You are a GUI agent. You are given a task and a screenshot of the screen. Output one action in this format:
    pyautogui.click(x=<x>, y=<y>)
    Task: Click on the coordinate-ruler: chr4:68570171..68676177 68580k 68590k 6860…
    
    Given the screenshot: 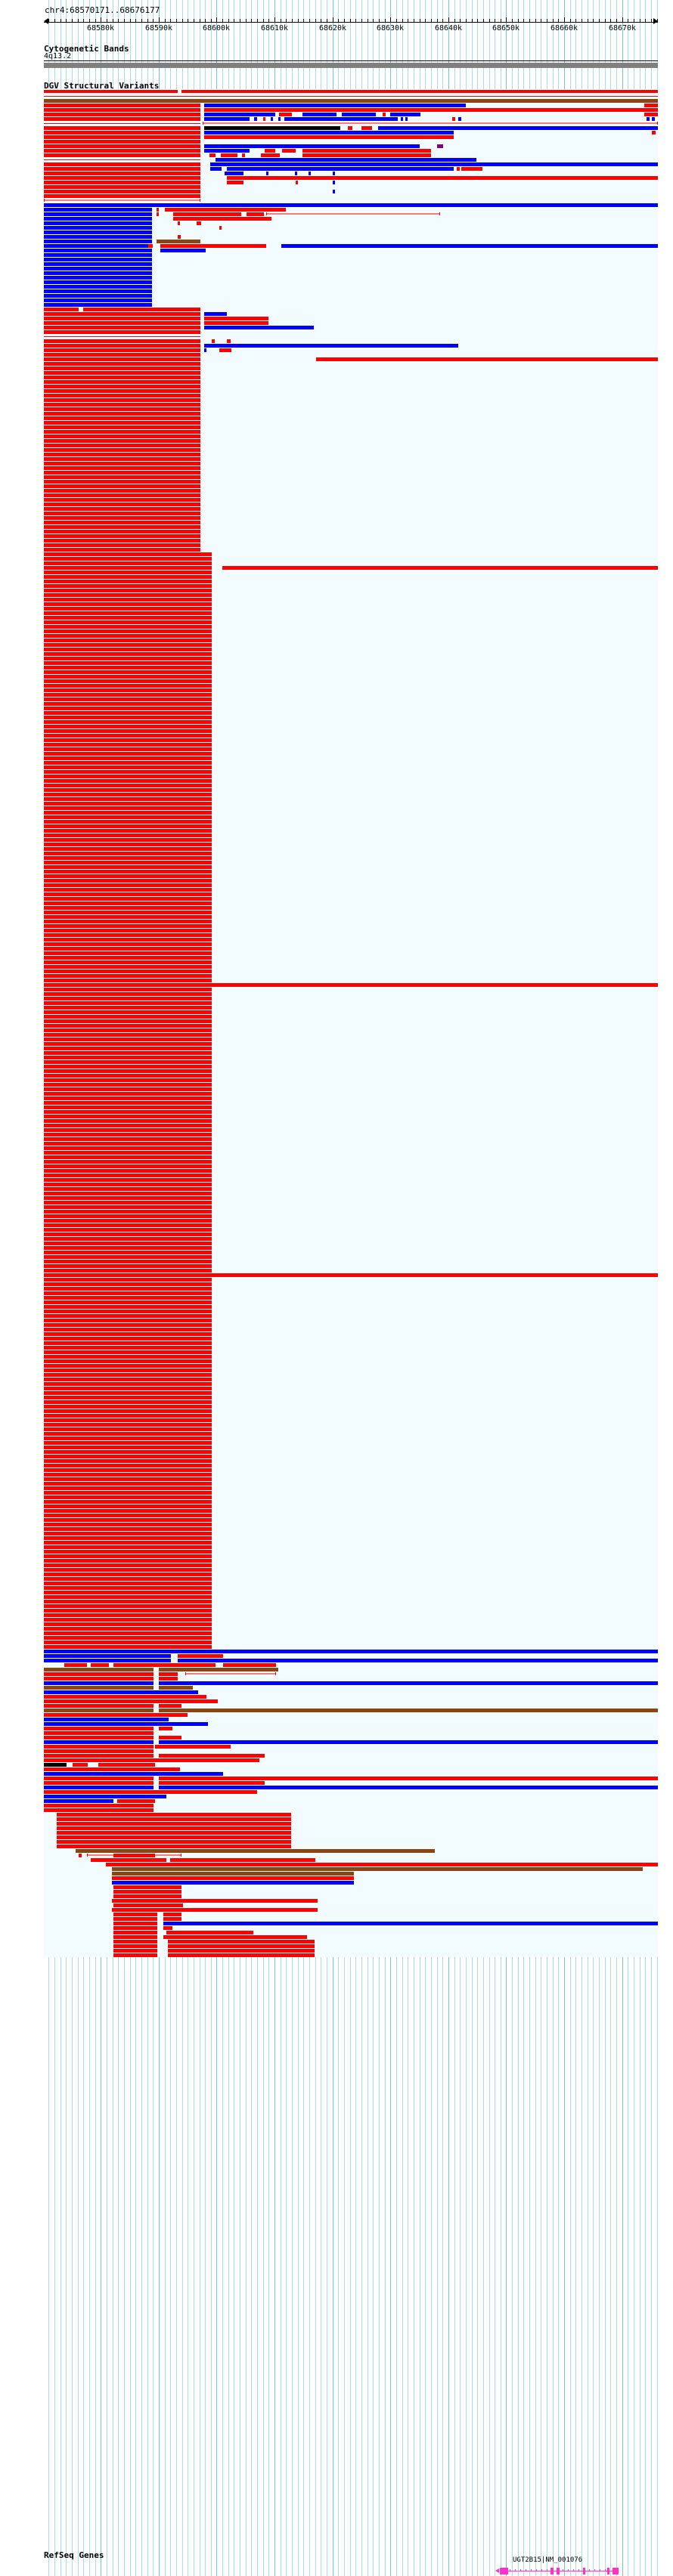 What is the action you would take?
    pyautogui.click(x=336, y=21)
    